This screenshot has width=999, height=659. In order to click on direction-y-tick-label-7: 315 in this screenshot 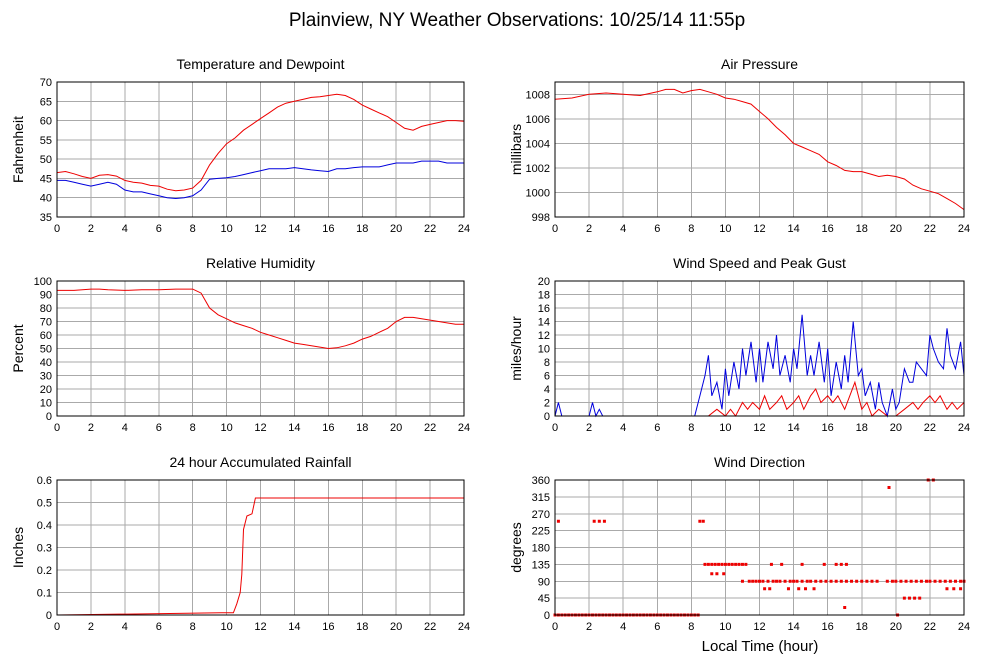, I will do `click(541, 498)`.